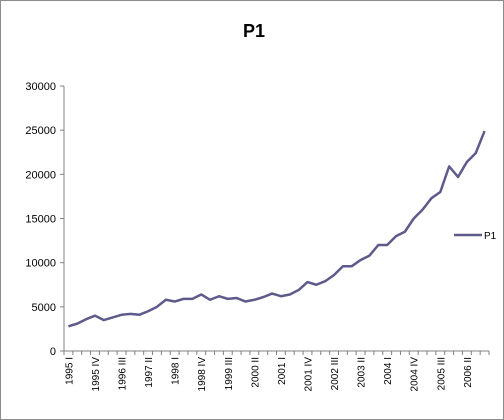 Image resolution: width=504 pixels, height=420 pixels. What do you see at coordinates (308, 374) in the screenshot?
I see `x-tick-label: 2001 IV` at bounding box center [308, 374].